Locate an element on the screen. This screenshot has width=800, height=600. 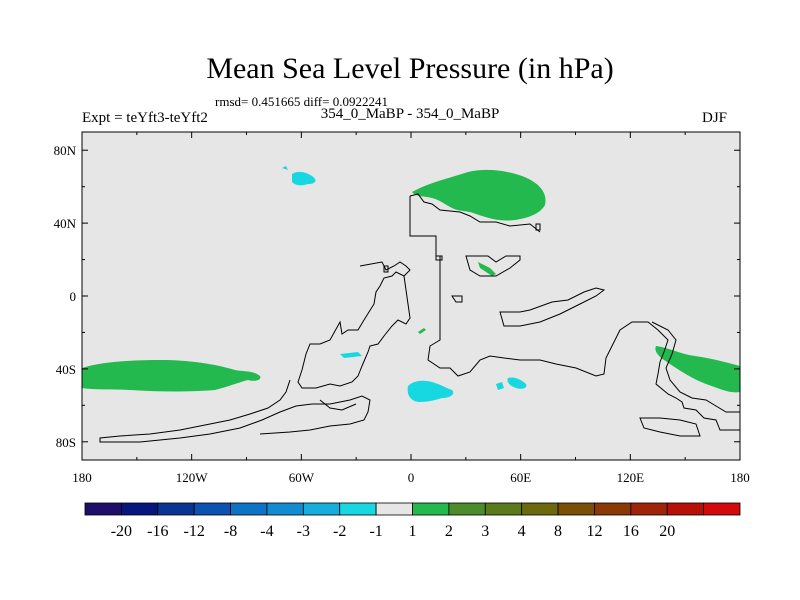
colorbar-label: 8 is located at coordinates (558, 531).